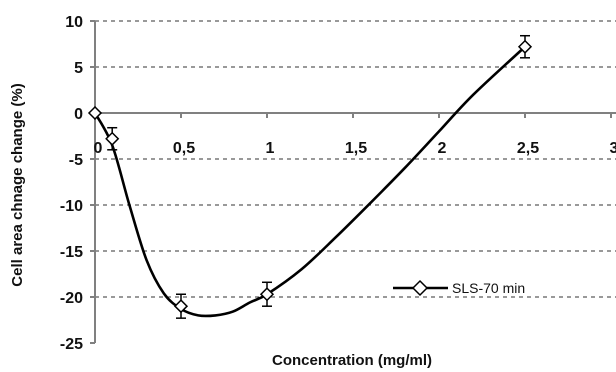 This screenshot has height=372, width=616. I want to click on legend-diamond-marker, so click(420, 288).